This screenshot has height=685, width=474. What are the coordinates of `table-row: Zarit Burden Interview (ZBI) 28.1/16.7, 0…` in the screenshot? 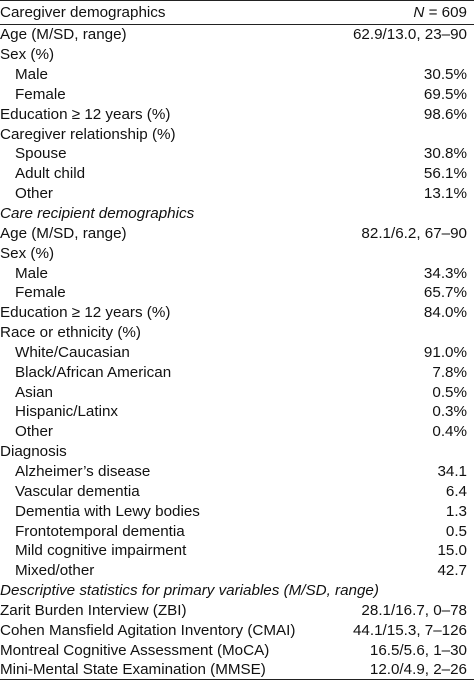 It's located at (237, 610).